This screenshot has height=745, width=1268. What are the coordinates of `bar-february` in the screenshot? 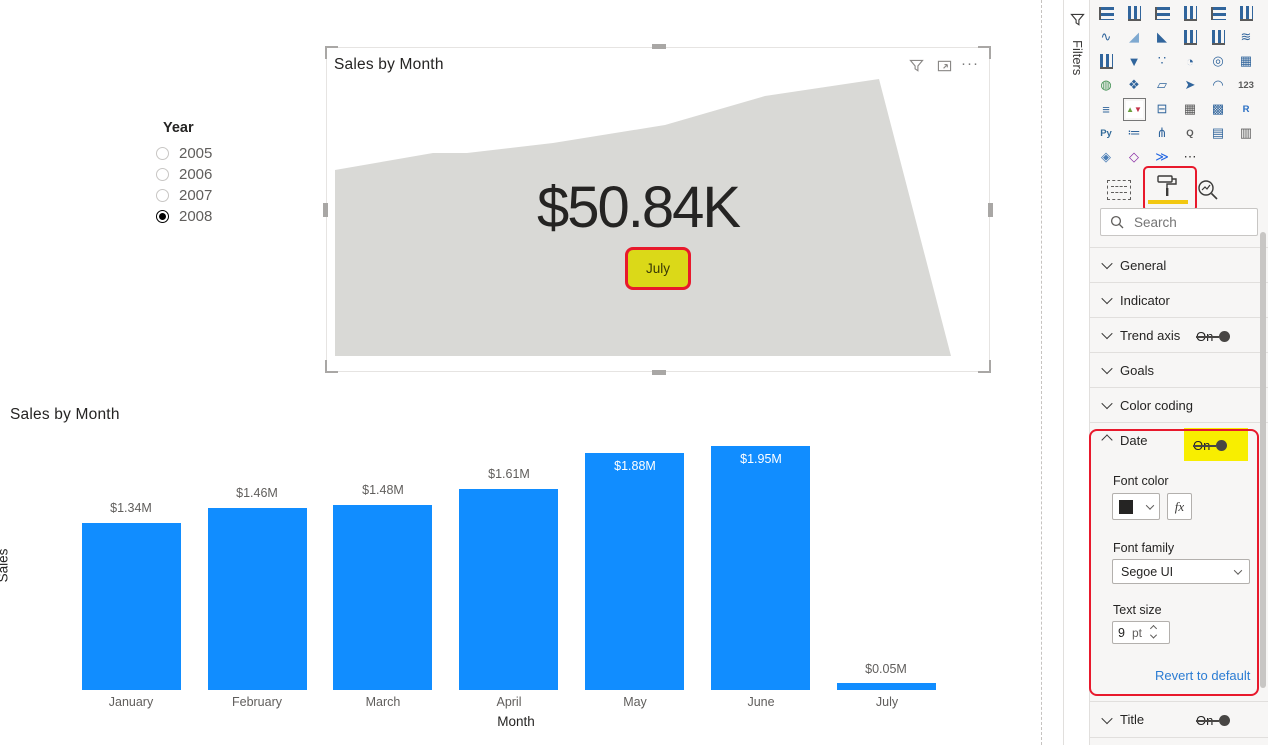 It's located at (257, 599).